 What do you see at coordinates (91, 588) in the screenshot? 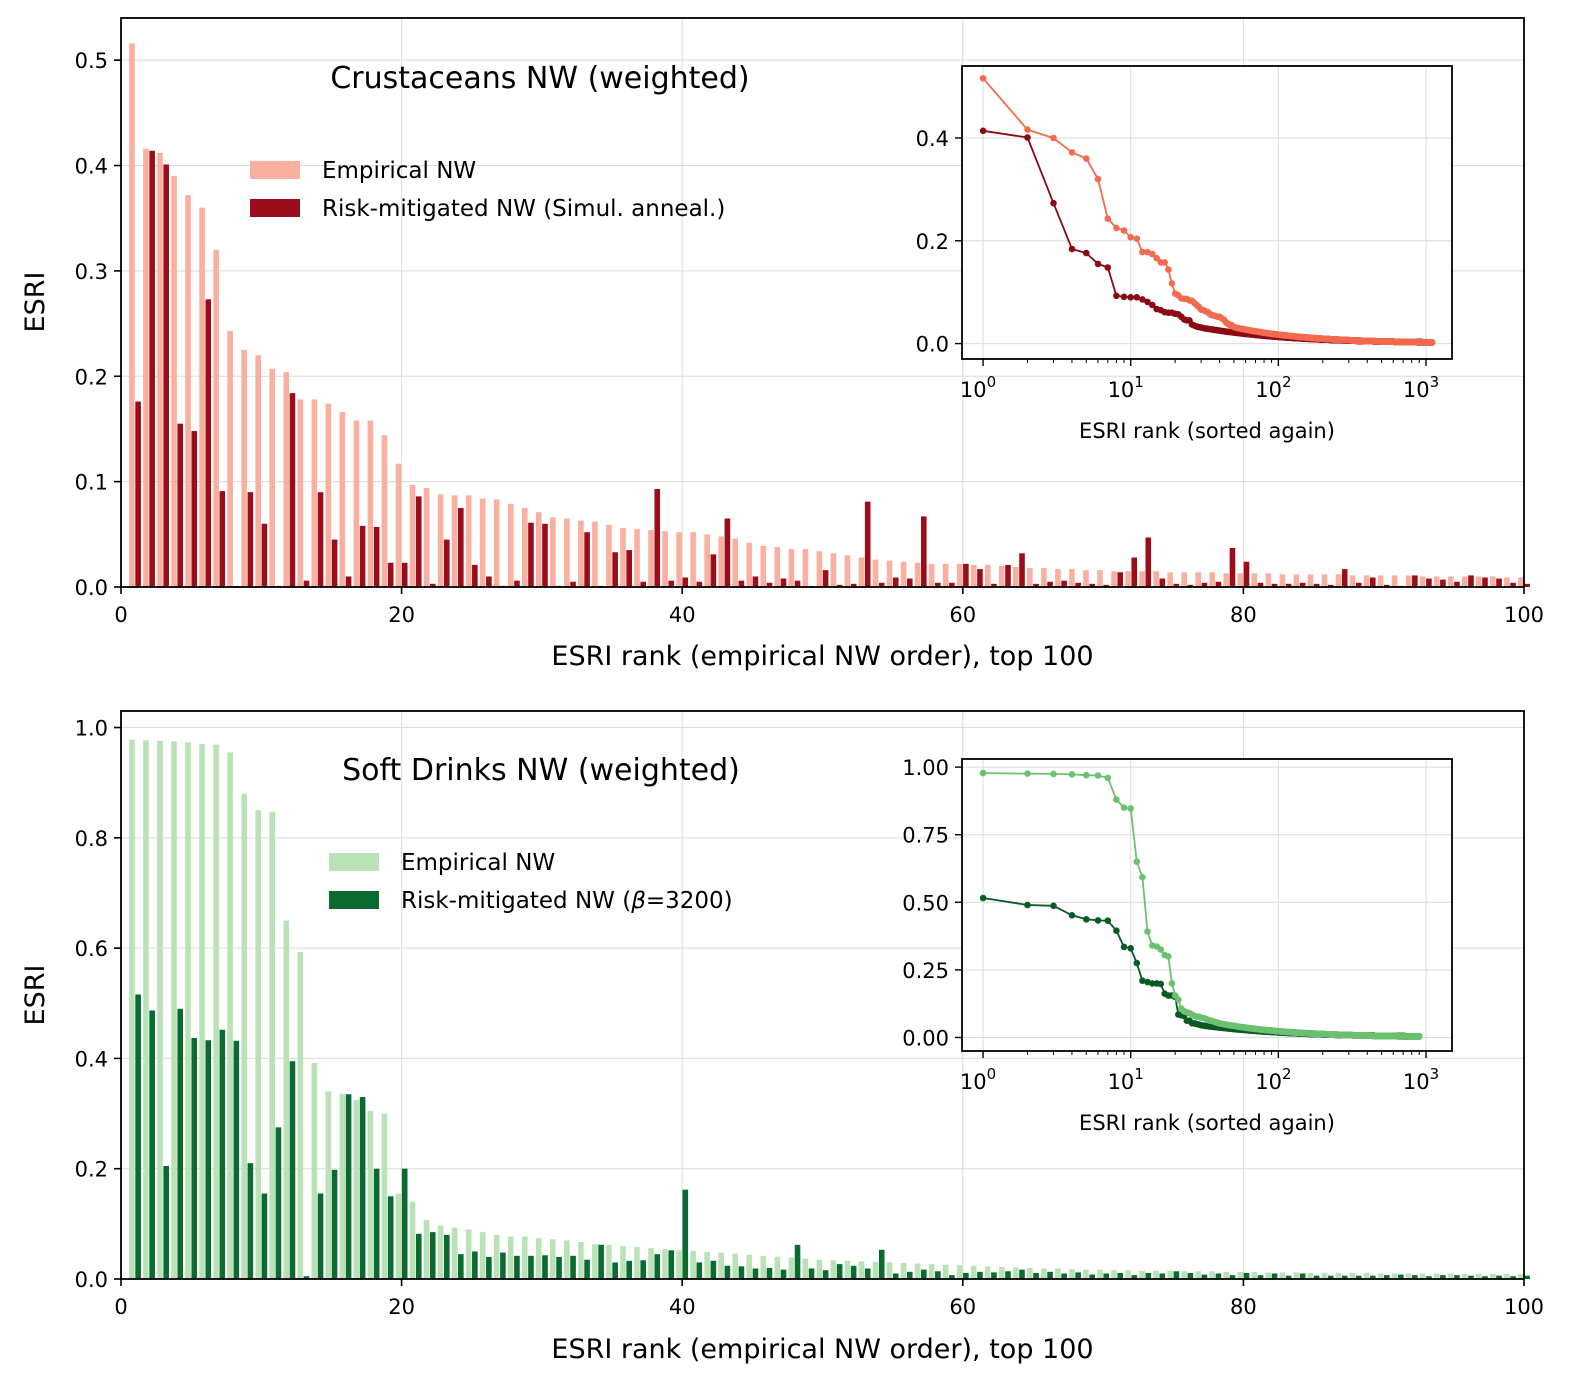
I see `y-tick-label: 0.0` at bounding box center [91, 588].